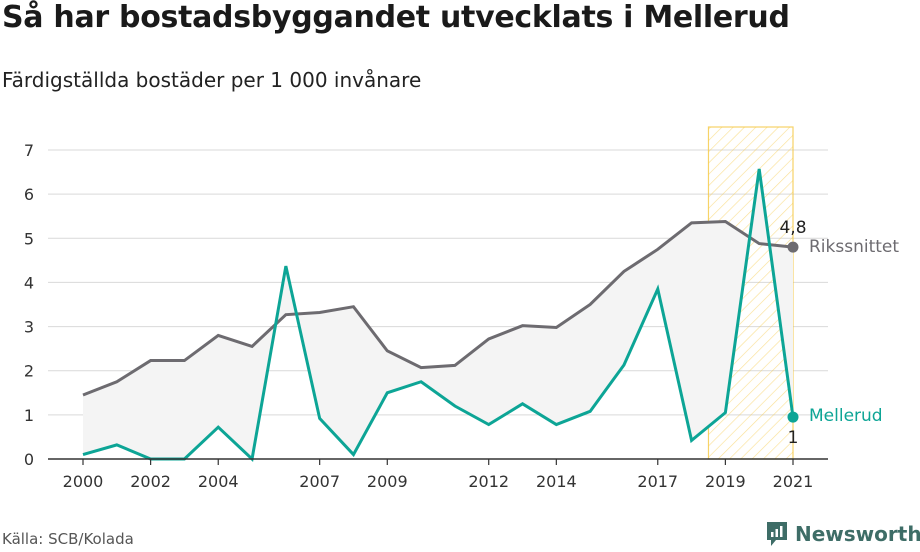 The width and height of the screenshot is (920, 552). Describe the element at coordinates (854, 247) in the screenshot. I see `series-label-rikssnittet: Rikssnittet` at that location.